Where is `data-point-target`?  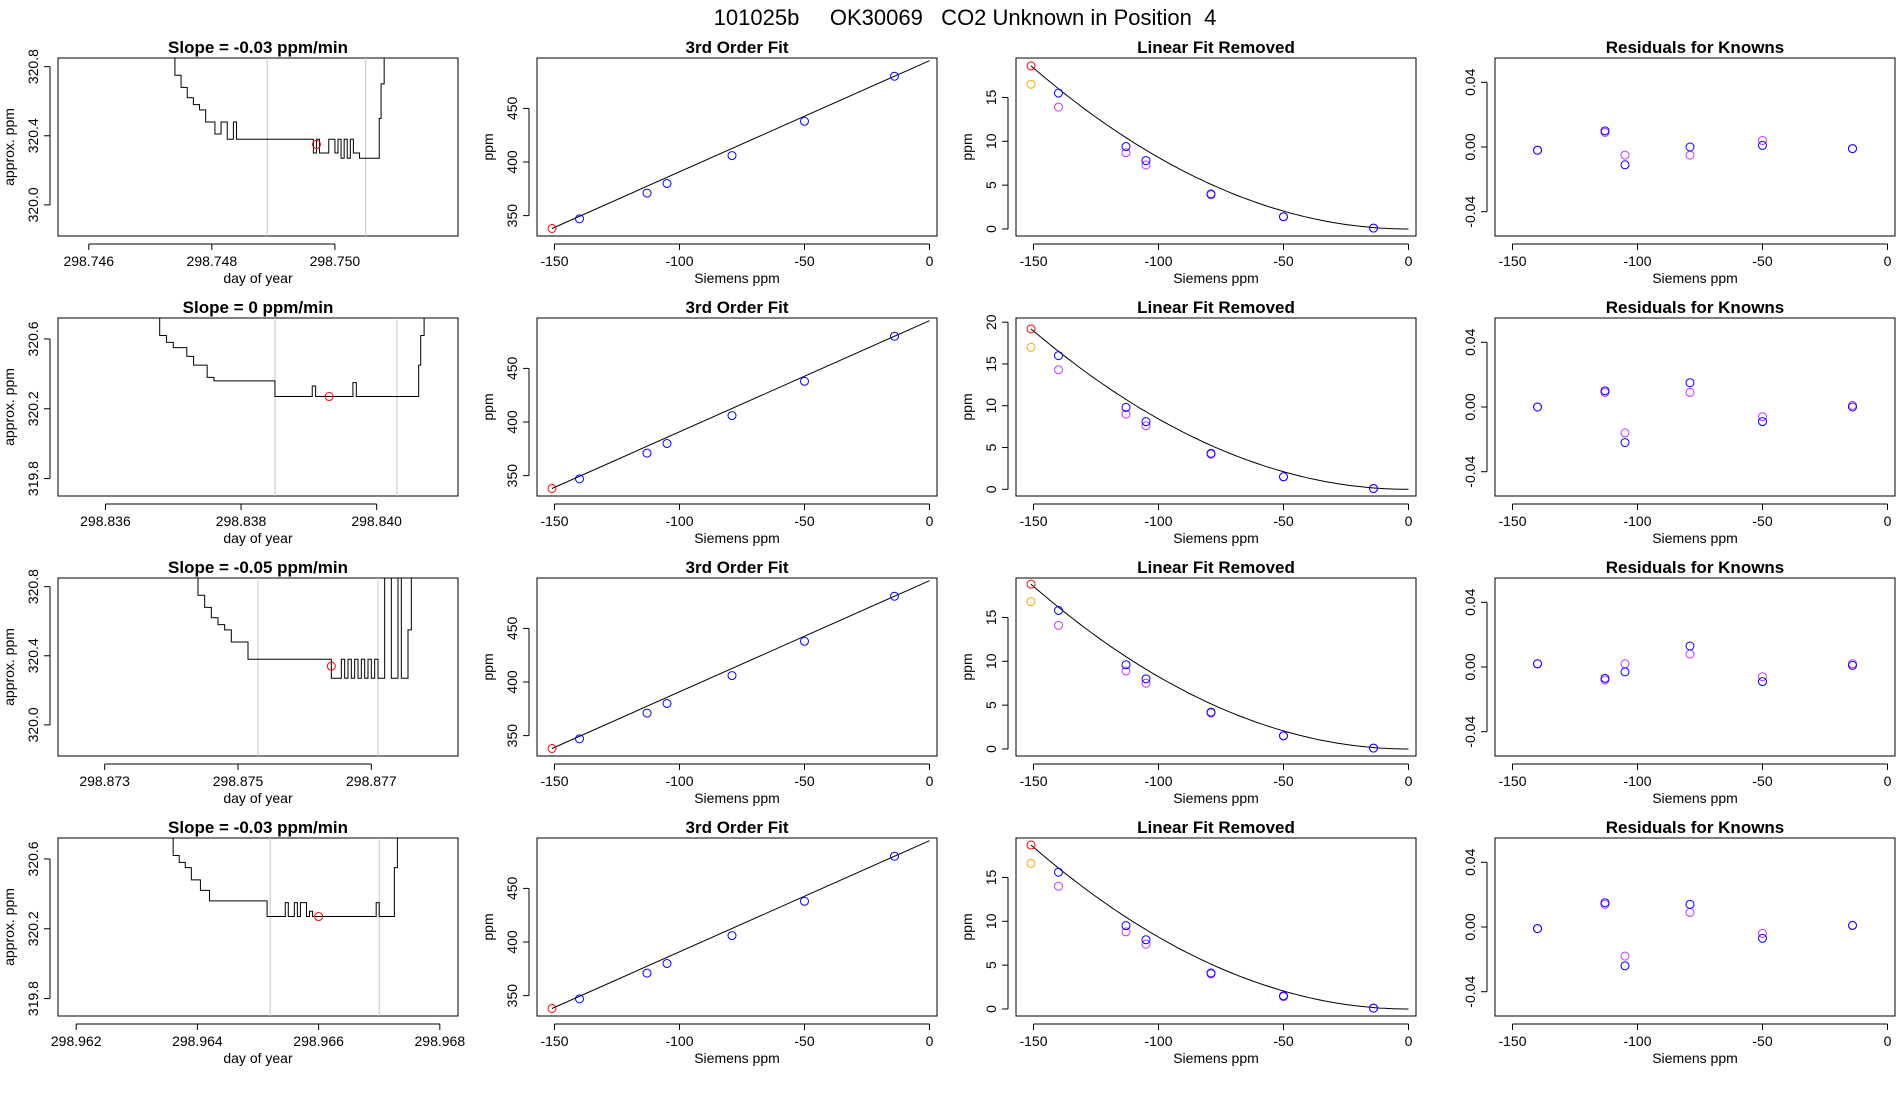 data-point-target is located at coordinates (1031, 845).